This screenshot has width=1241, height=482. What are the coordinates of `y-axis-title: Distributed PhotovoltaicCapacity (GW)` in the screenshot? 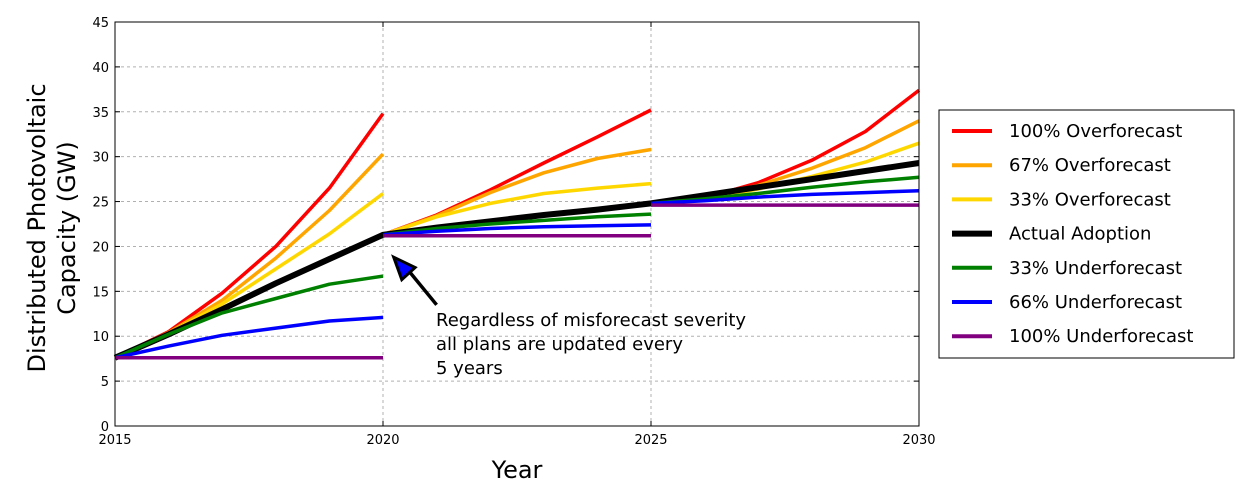 It's located at (52, 227).